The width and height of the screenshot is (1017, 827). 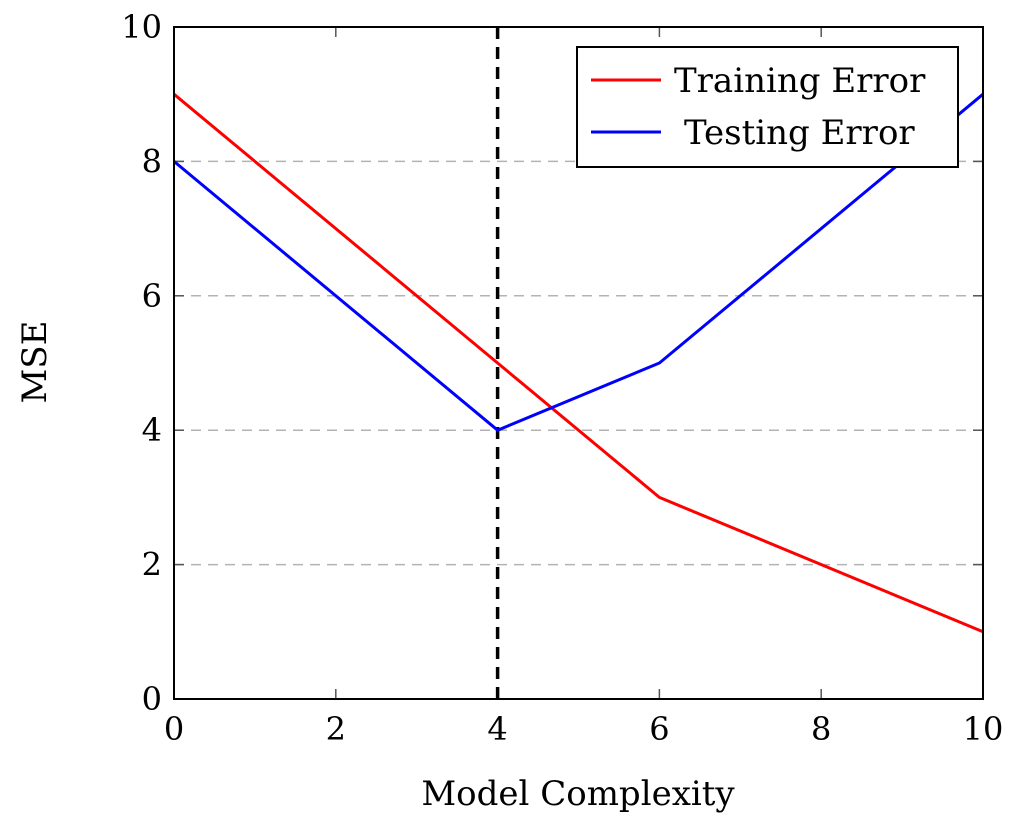 I want to click on y-axis-title: MSE, so click(x=35, y=362).